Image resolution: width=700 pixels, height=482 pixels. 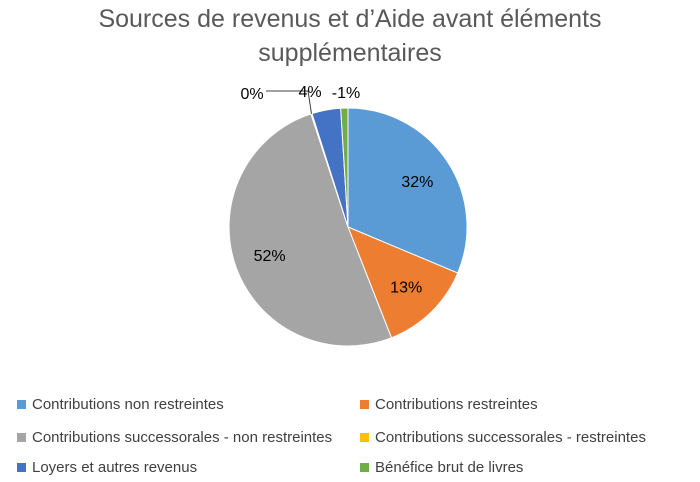 I want to click on legend-item-benefice-brut-de-livres: Bénéfice brut de livres, so click(x=441, y=468).